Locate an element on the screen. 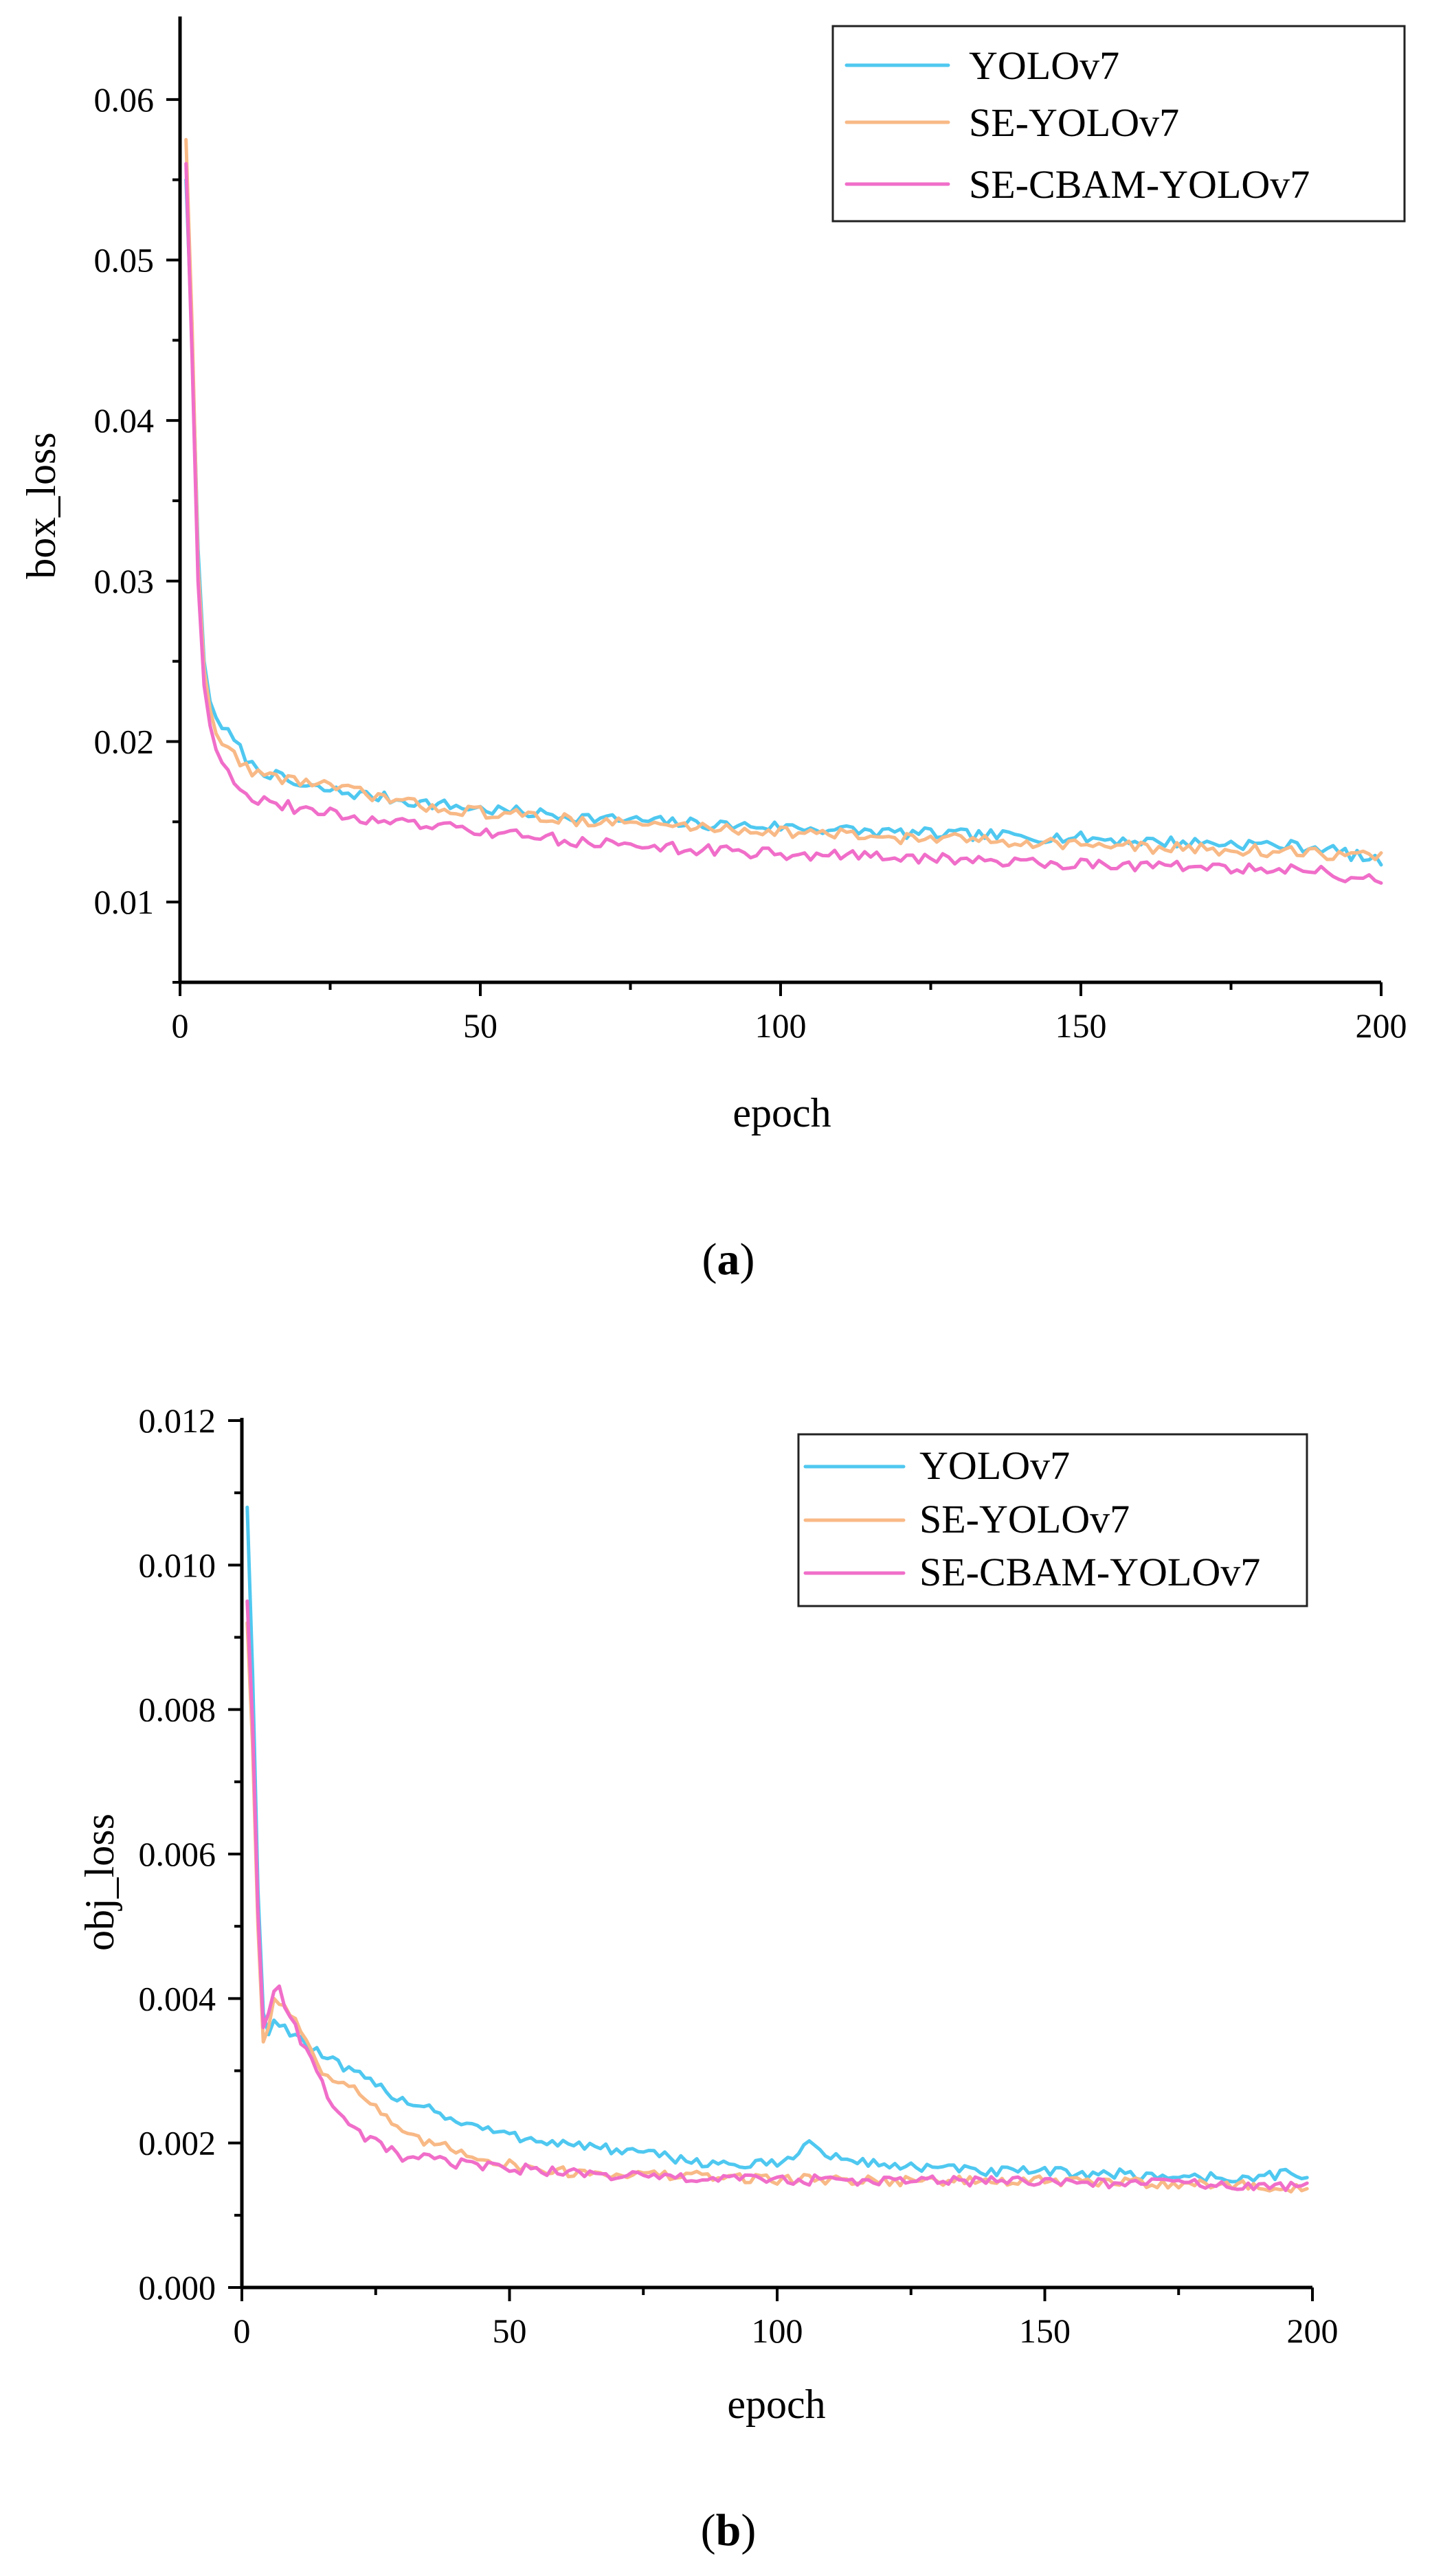 The height and width of the screenshot is (2576, 1432). y-tick-label-a-1: 0.02 is located at coordinates (124, 742).